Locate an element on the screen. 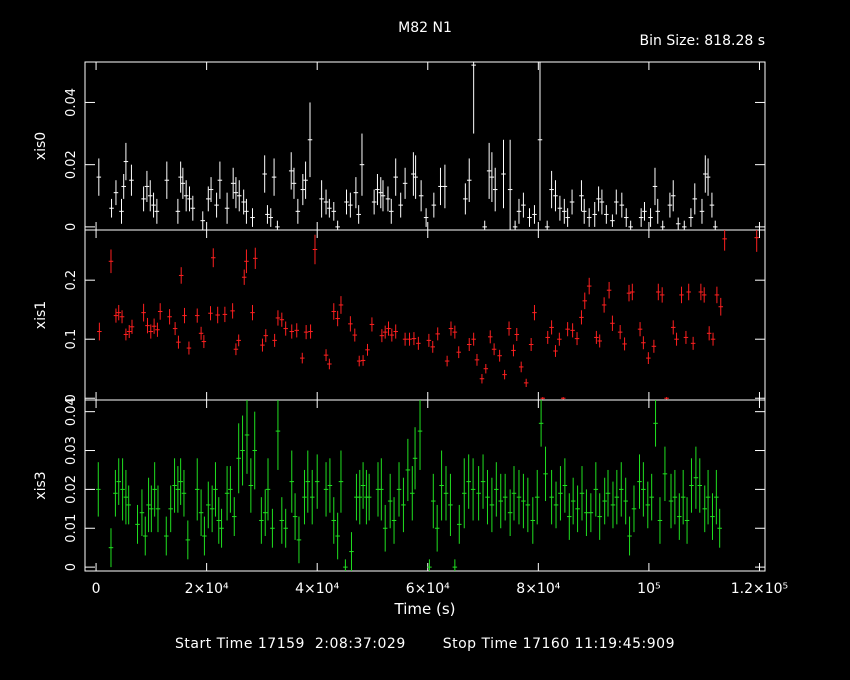 Image resolution: width=850 pixels, height=680 pixels. stop-time-label: Stop Time 17160 11:19:45:909 is located at coordinates (558, 644).